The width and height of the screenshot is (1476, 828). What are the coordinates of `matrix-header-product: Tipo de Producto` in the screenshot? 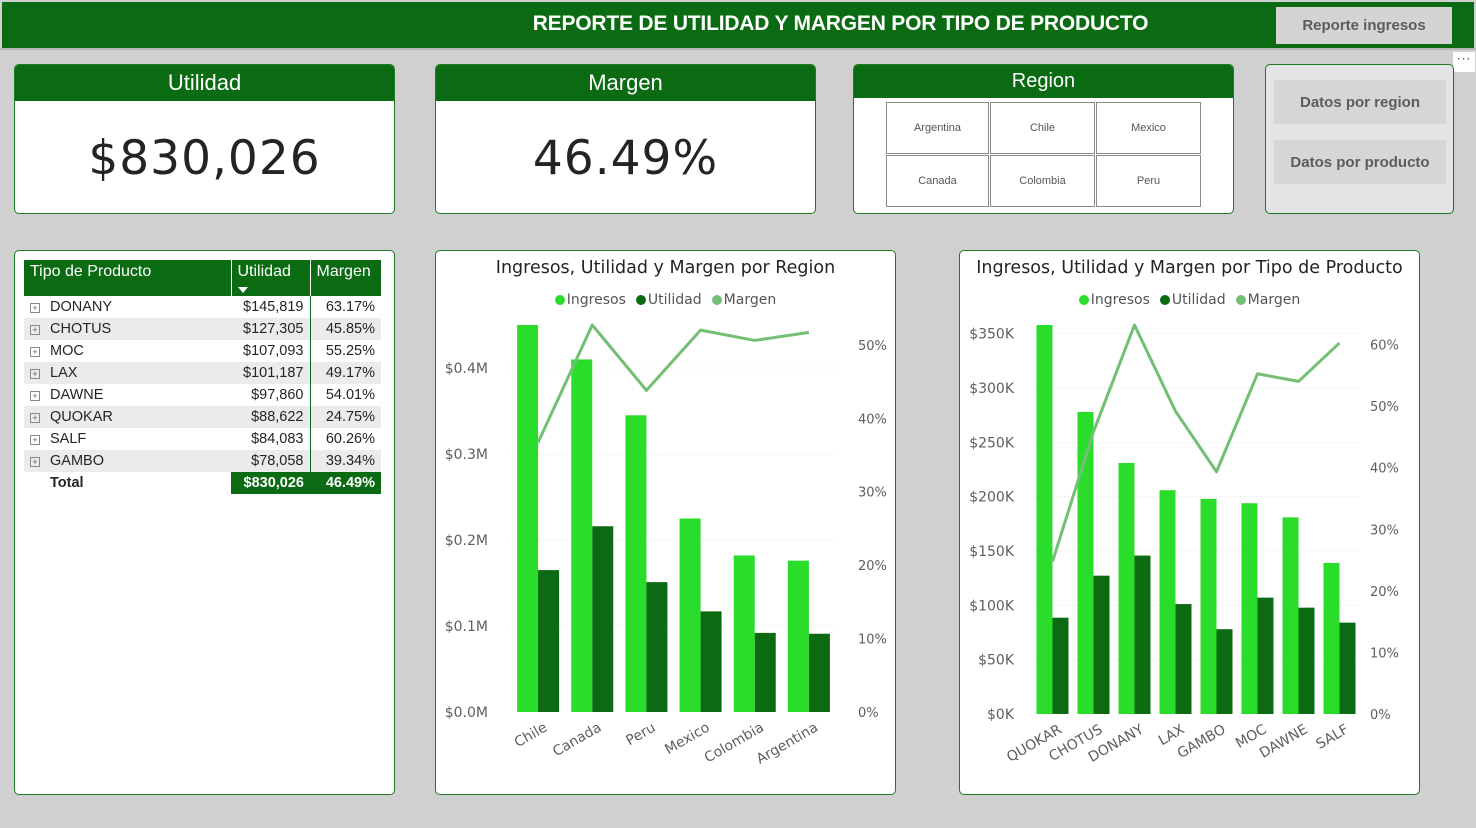 It's located at (128, 278).